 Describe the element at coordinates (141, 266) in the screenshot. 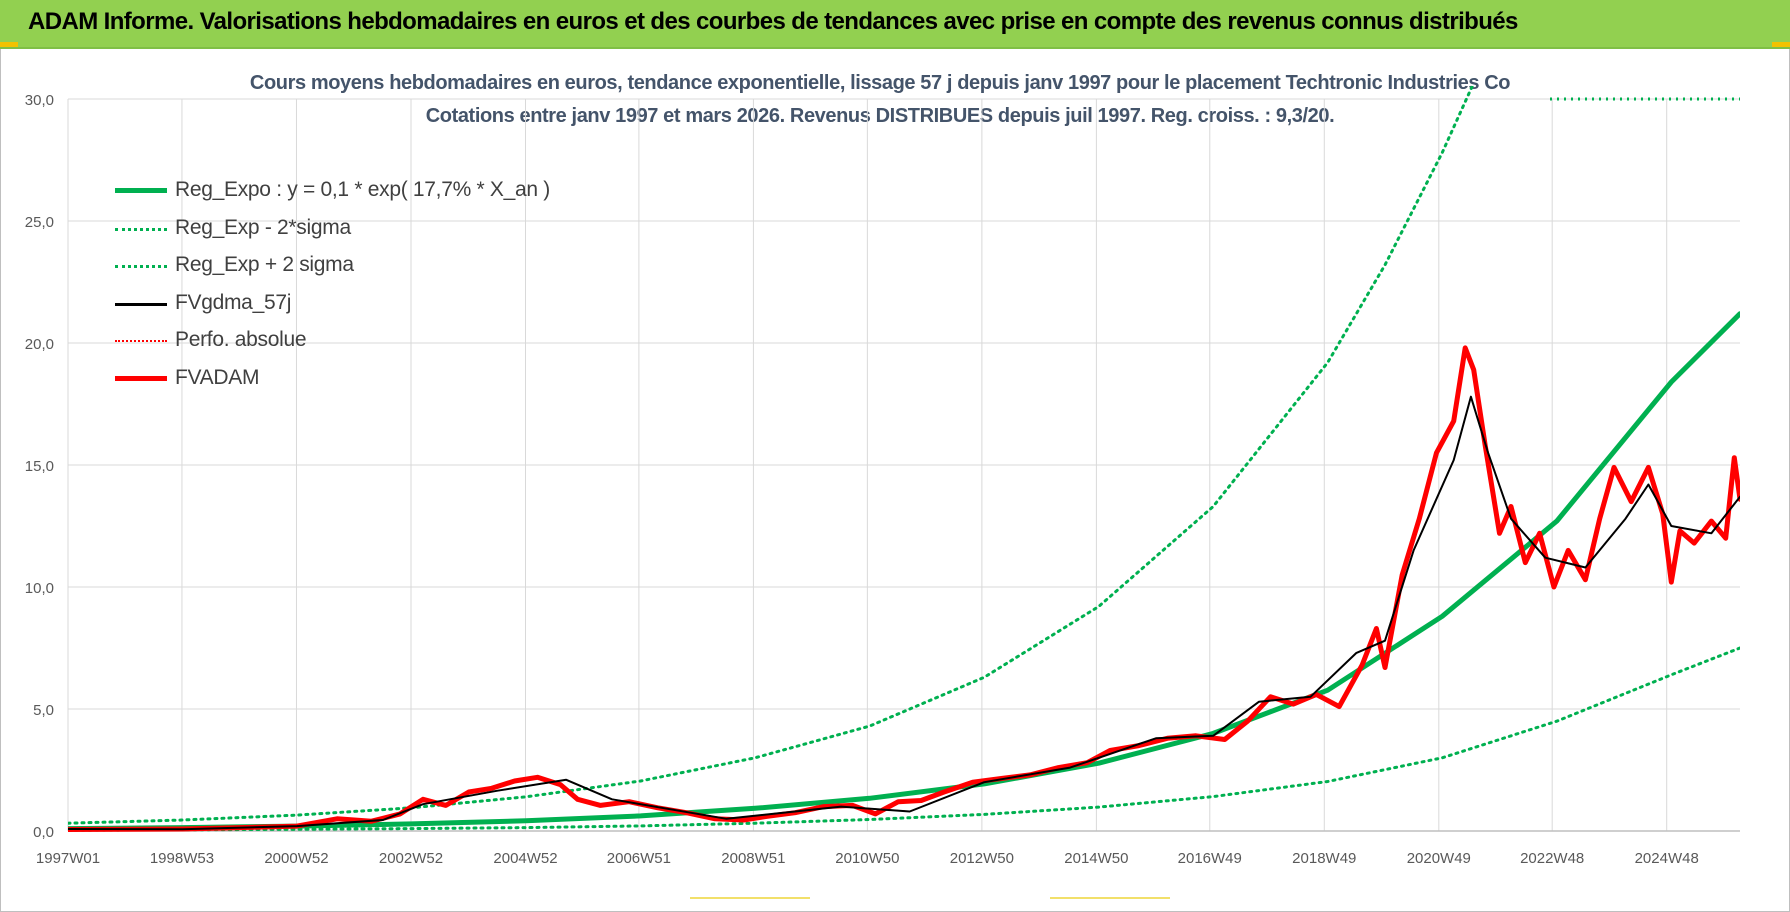

I see `legend-swatch-reg-exp-plus` at that location.